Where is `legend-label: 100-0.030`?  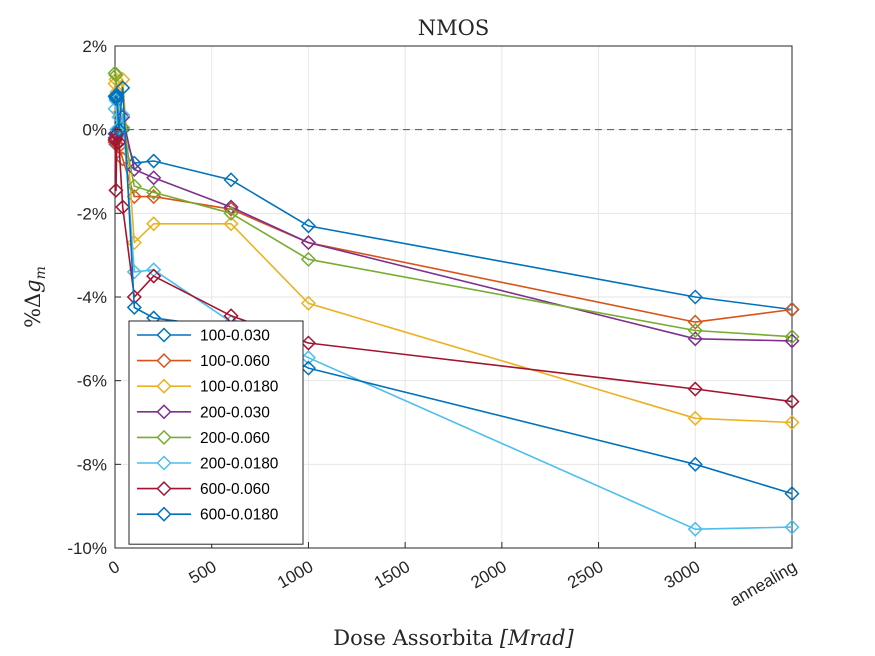 legend-label: 100-0.030 is located at coordinates (235, 336).